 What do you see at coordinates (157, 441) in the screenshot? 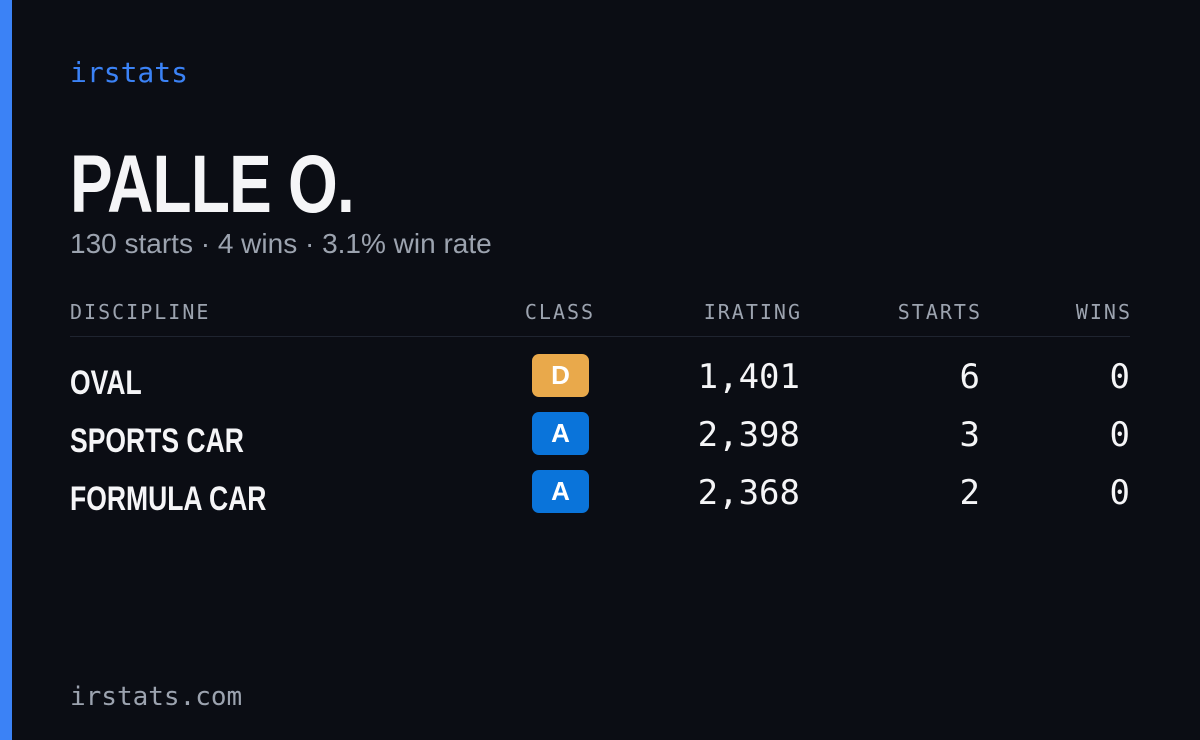
I see `discipline: SPORTS CAR` at bounding box center [157, 441].